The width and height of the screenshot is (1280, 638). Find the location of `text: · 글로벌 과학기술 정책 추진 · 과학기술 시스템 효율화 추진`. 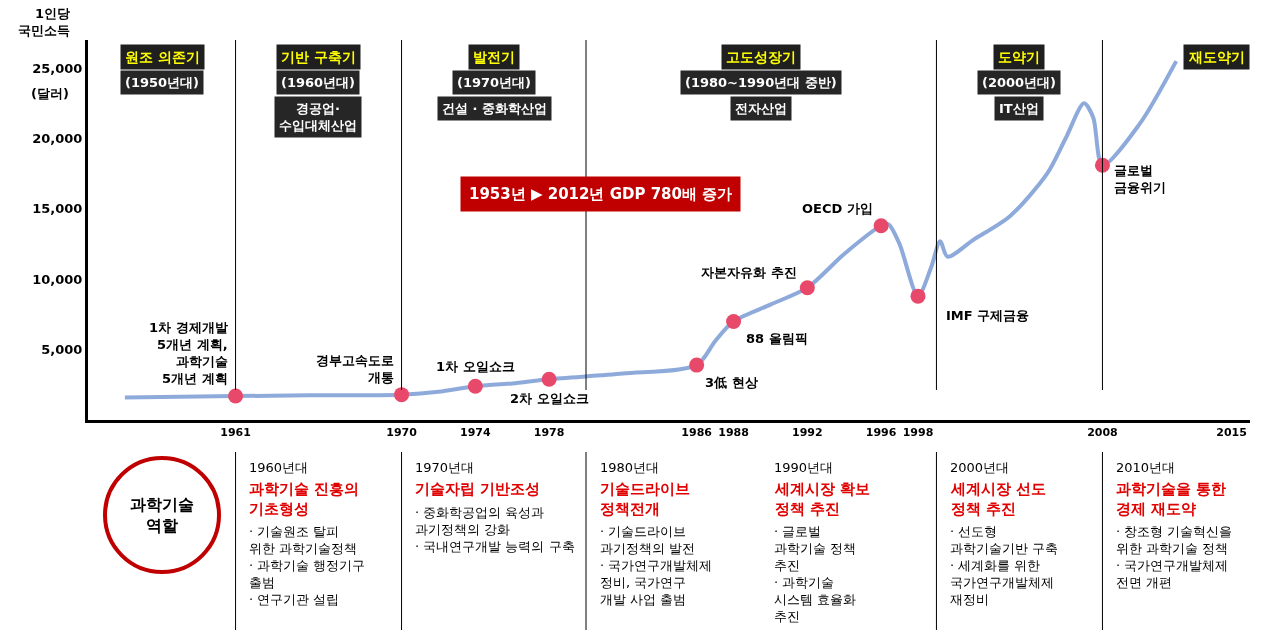

text: · 글로벌 과학기술 정책 추진 · 과학기술 시스템 효율화 추진 is located at coordinates (815, 574).